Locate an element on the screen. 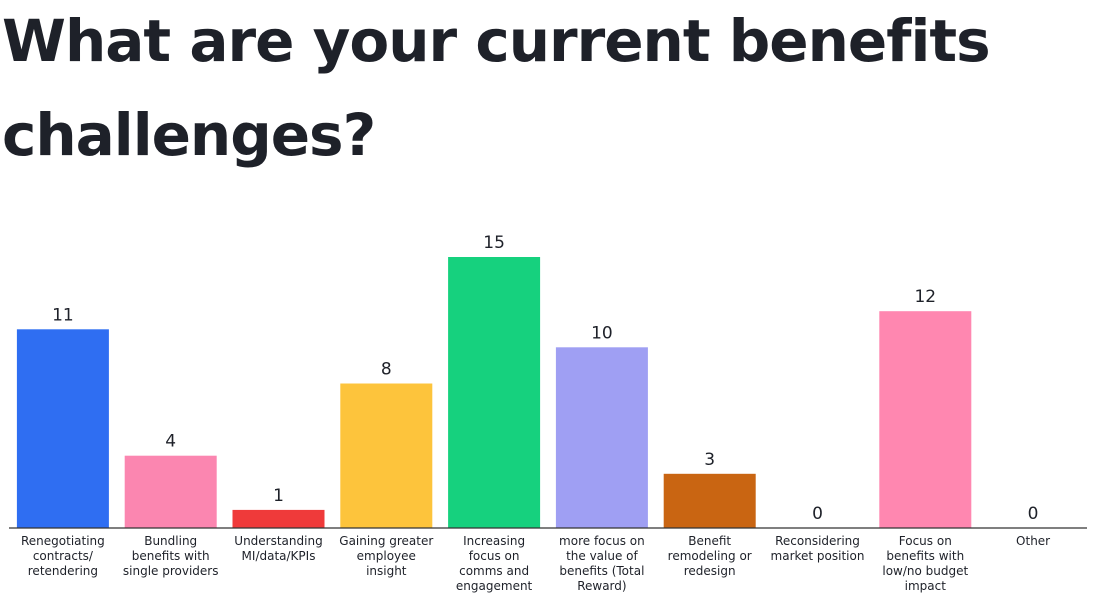 The height and width of the screenshot is (597, 1106). category-label-3: Understanding MI/data/KPIs is located at coordinates (278, 548).